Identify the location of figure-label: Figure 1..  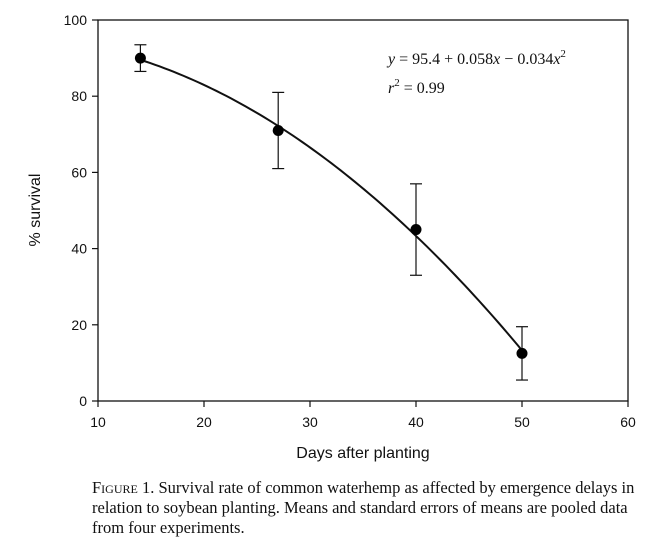
(123, 487).